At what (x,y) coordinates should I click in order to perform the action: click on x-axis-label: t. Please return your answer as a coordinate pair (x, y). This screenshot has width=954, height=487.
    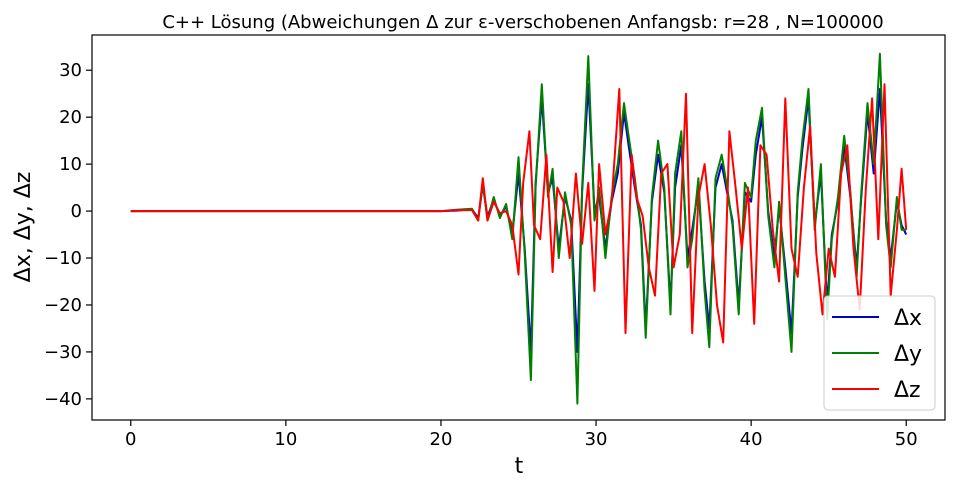
    Looking at the image, I should click on (519, 466).